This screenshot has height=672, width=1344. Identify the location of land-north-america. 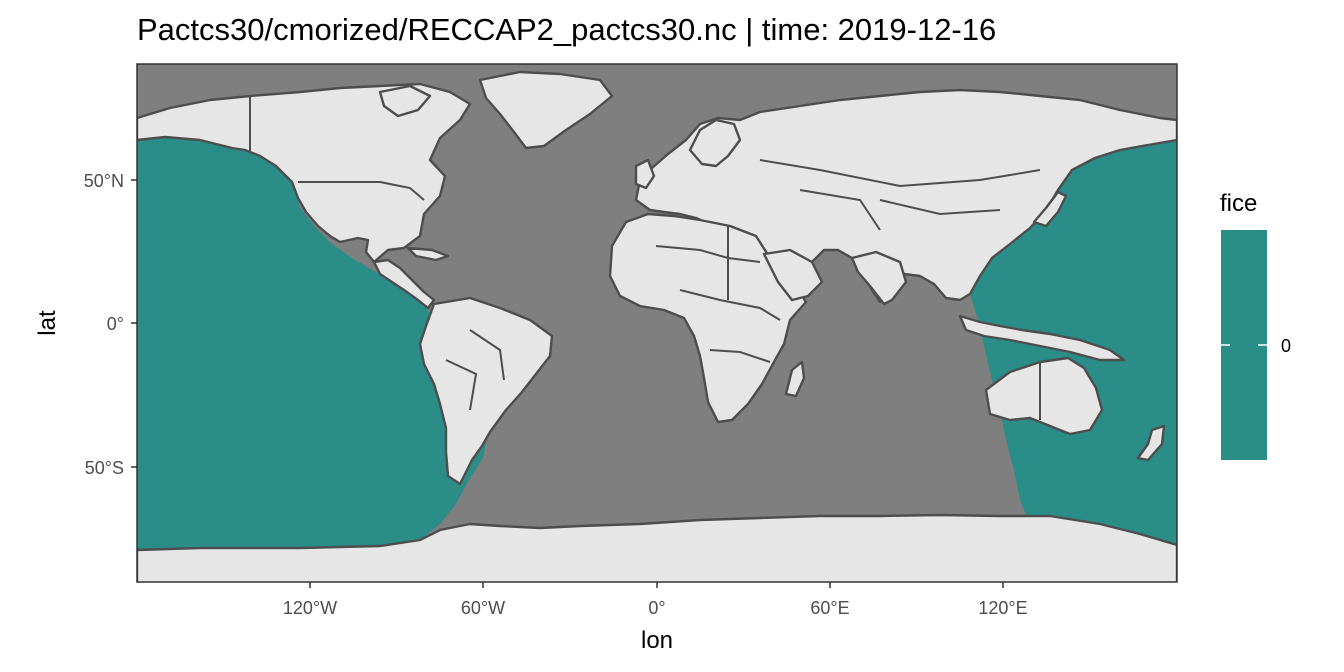
(304, 173).